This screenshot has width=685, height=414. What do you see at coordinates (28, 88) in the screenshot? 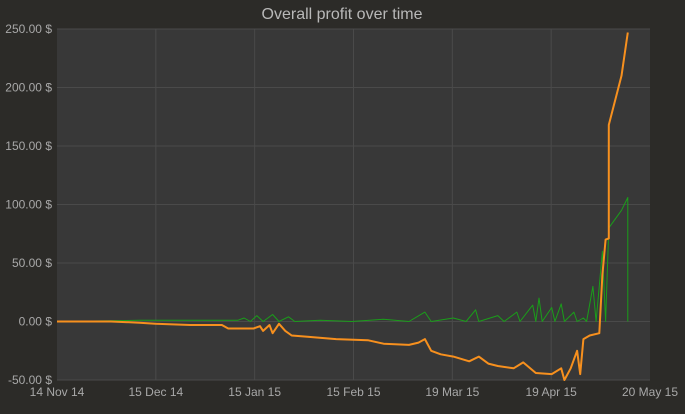
I see `y-tick-label: 200.00 $` at bounding box center [28, 88].